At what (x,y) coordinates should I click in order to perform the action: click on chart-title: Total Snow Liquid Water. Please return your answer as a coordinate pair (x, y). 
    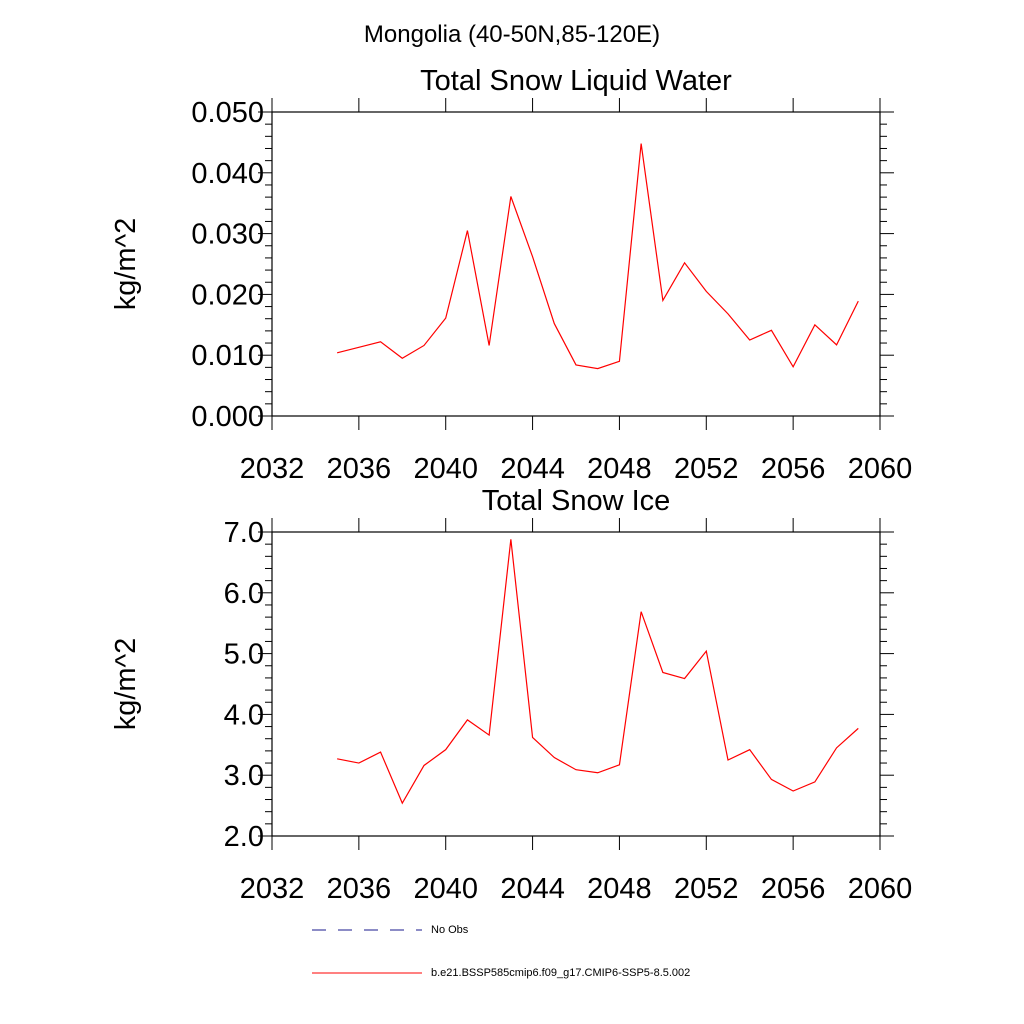
    Looking at the image, I should click on (576, 81).